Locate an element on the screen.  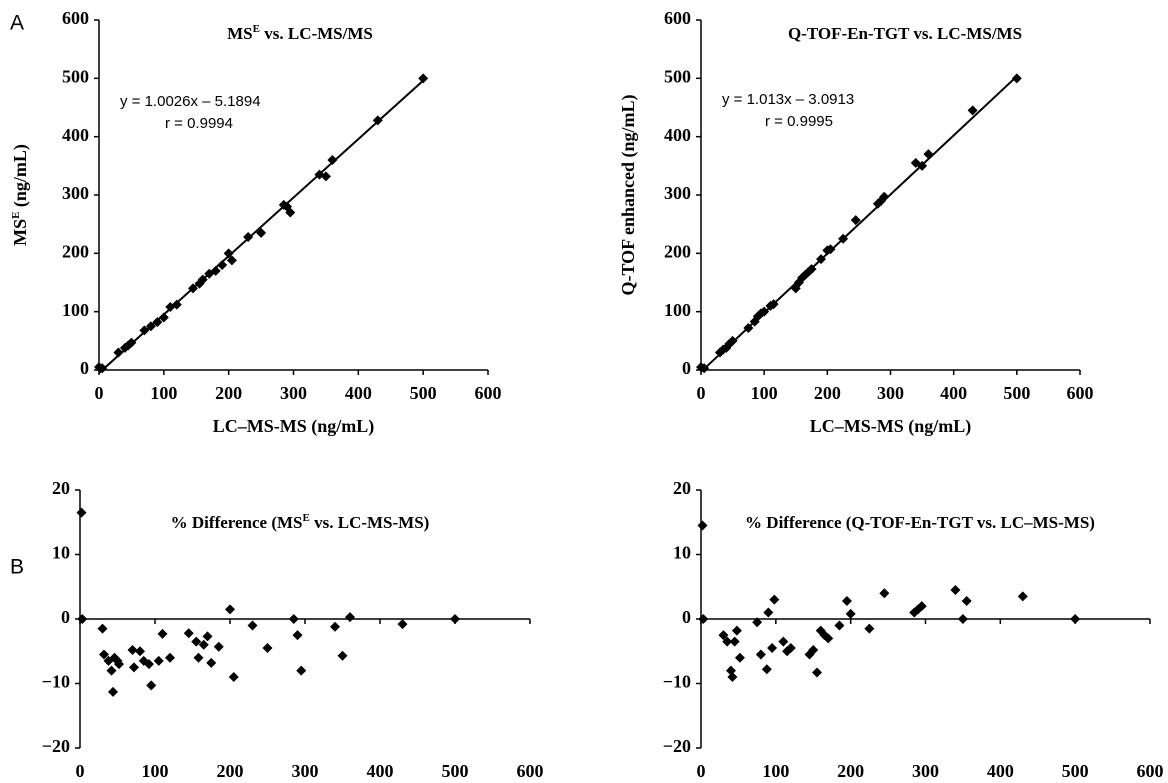
y-tick-label: 200 is located at coordinates (677, 251).